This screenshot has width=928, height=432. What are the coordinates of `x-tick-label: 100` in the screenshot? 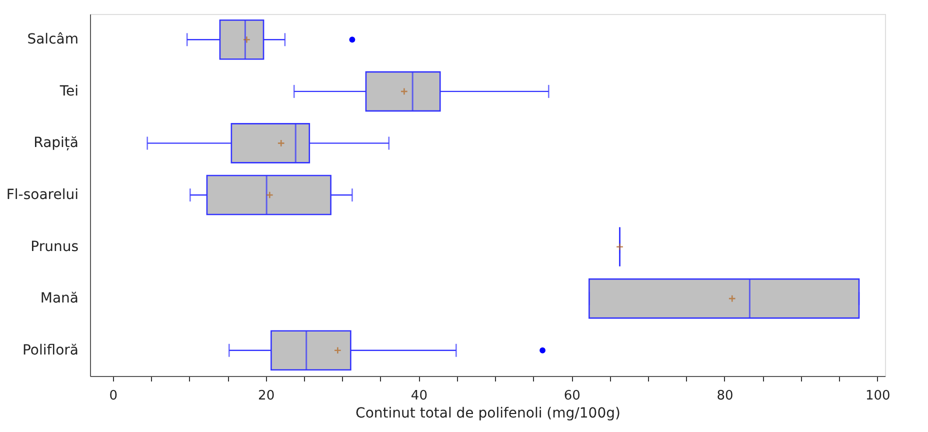 It's located at (877, 396).